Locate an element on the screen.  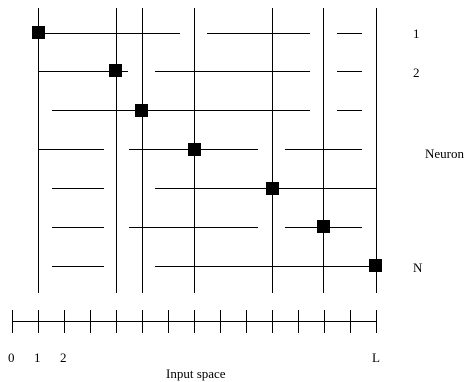
axis-tick-label: L is located at coordinates (376, 357).